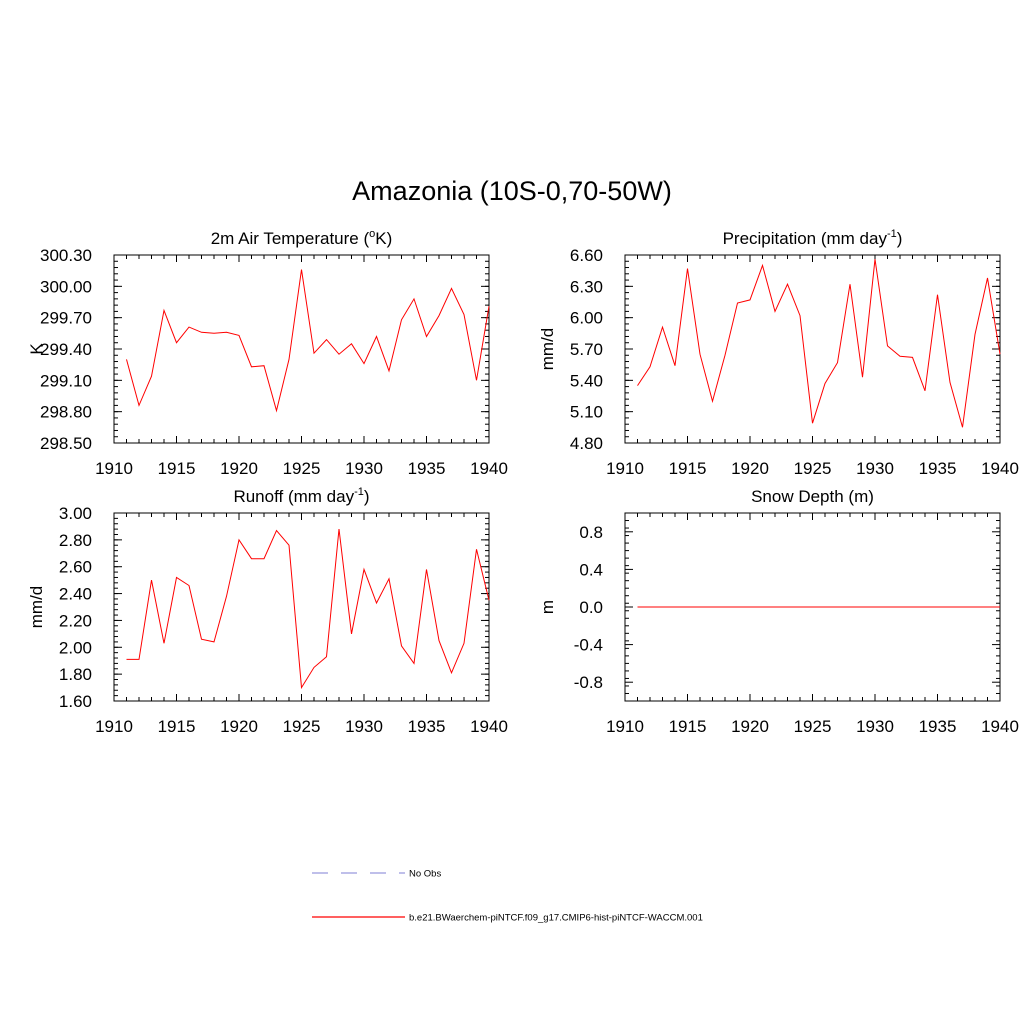 This screenshot has height=1024, width=1024. I want to click on panel-title-main: 2m Air Temperature (, so click(290, 238).